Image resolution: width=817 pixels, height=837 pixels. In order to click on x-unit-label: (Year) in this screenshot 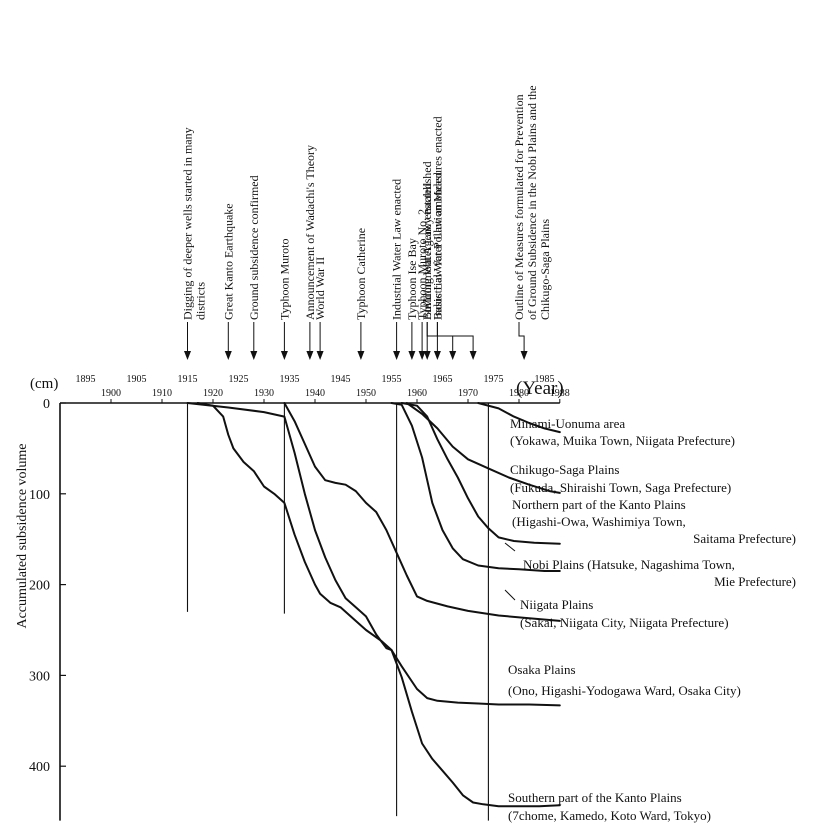, I will do `click(540, 388)`.